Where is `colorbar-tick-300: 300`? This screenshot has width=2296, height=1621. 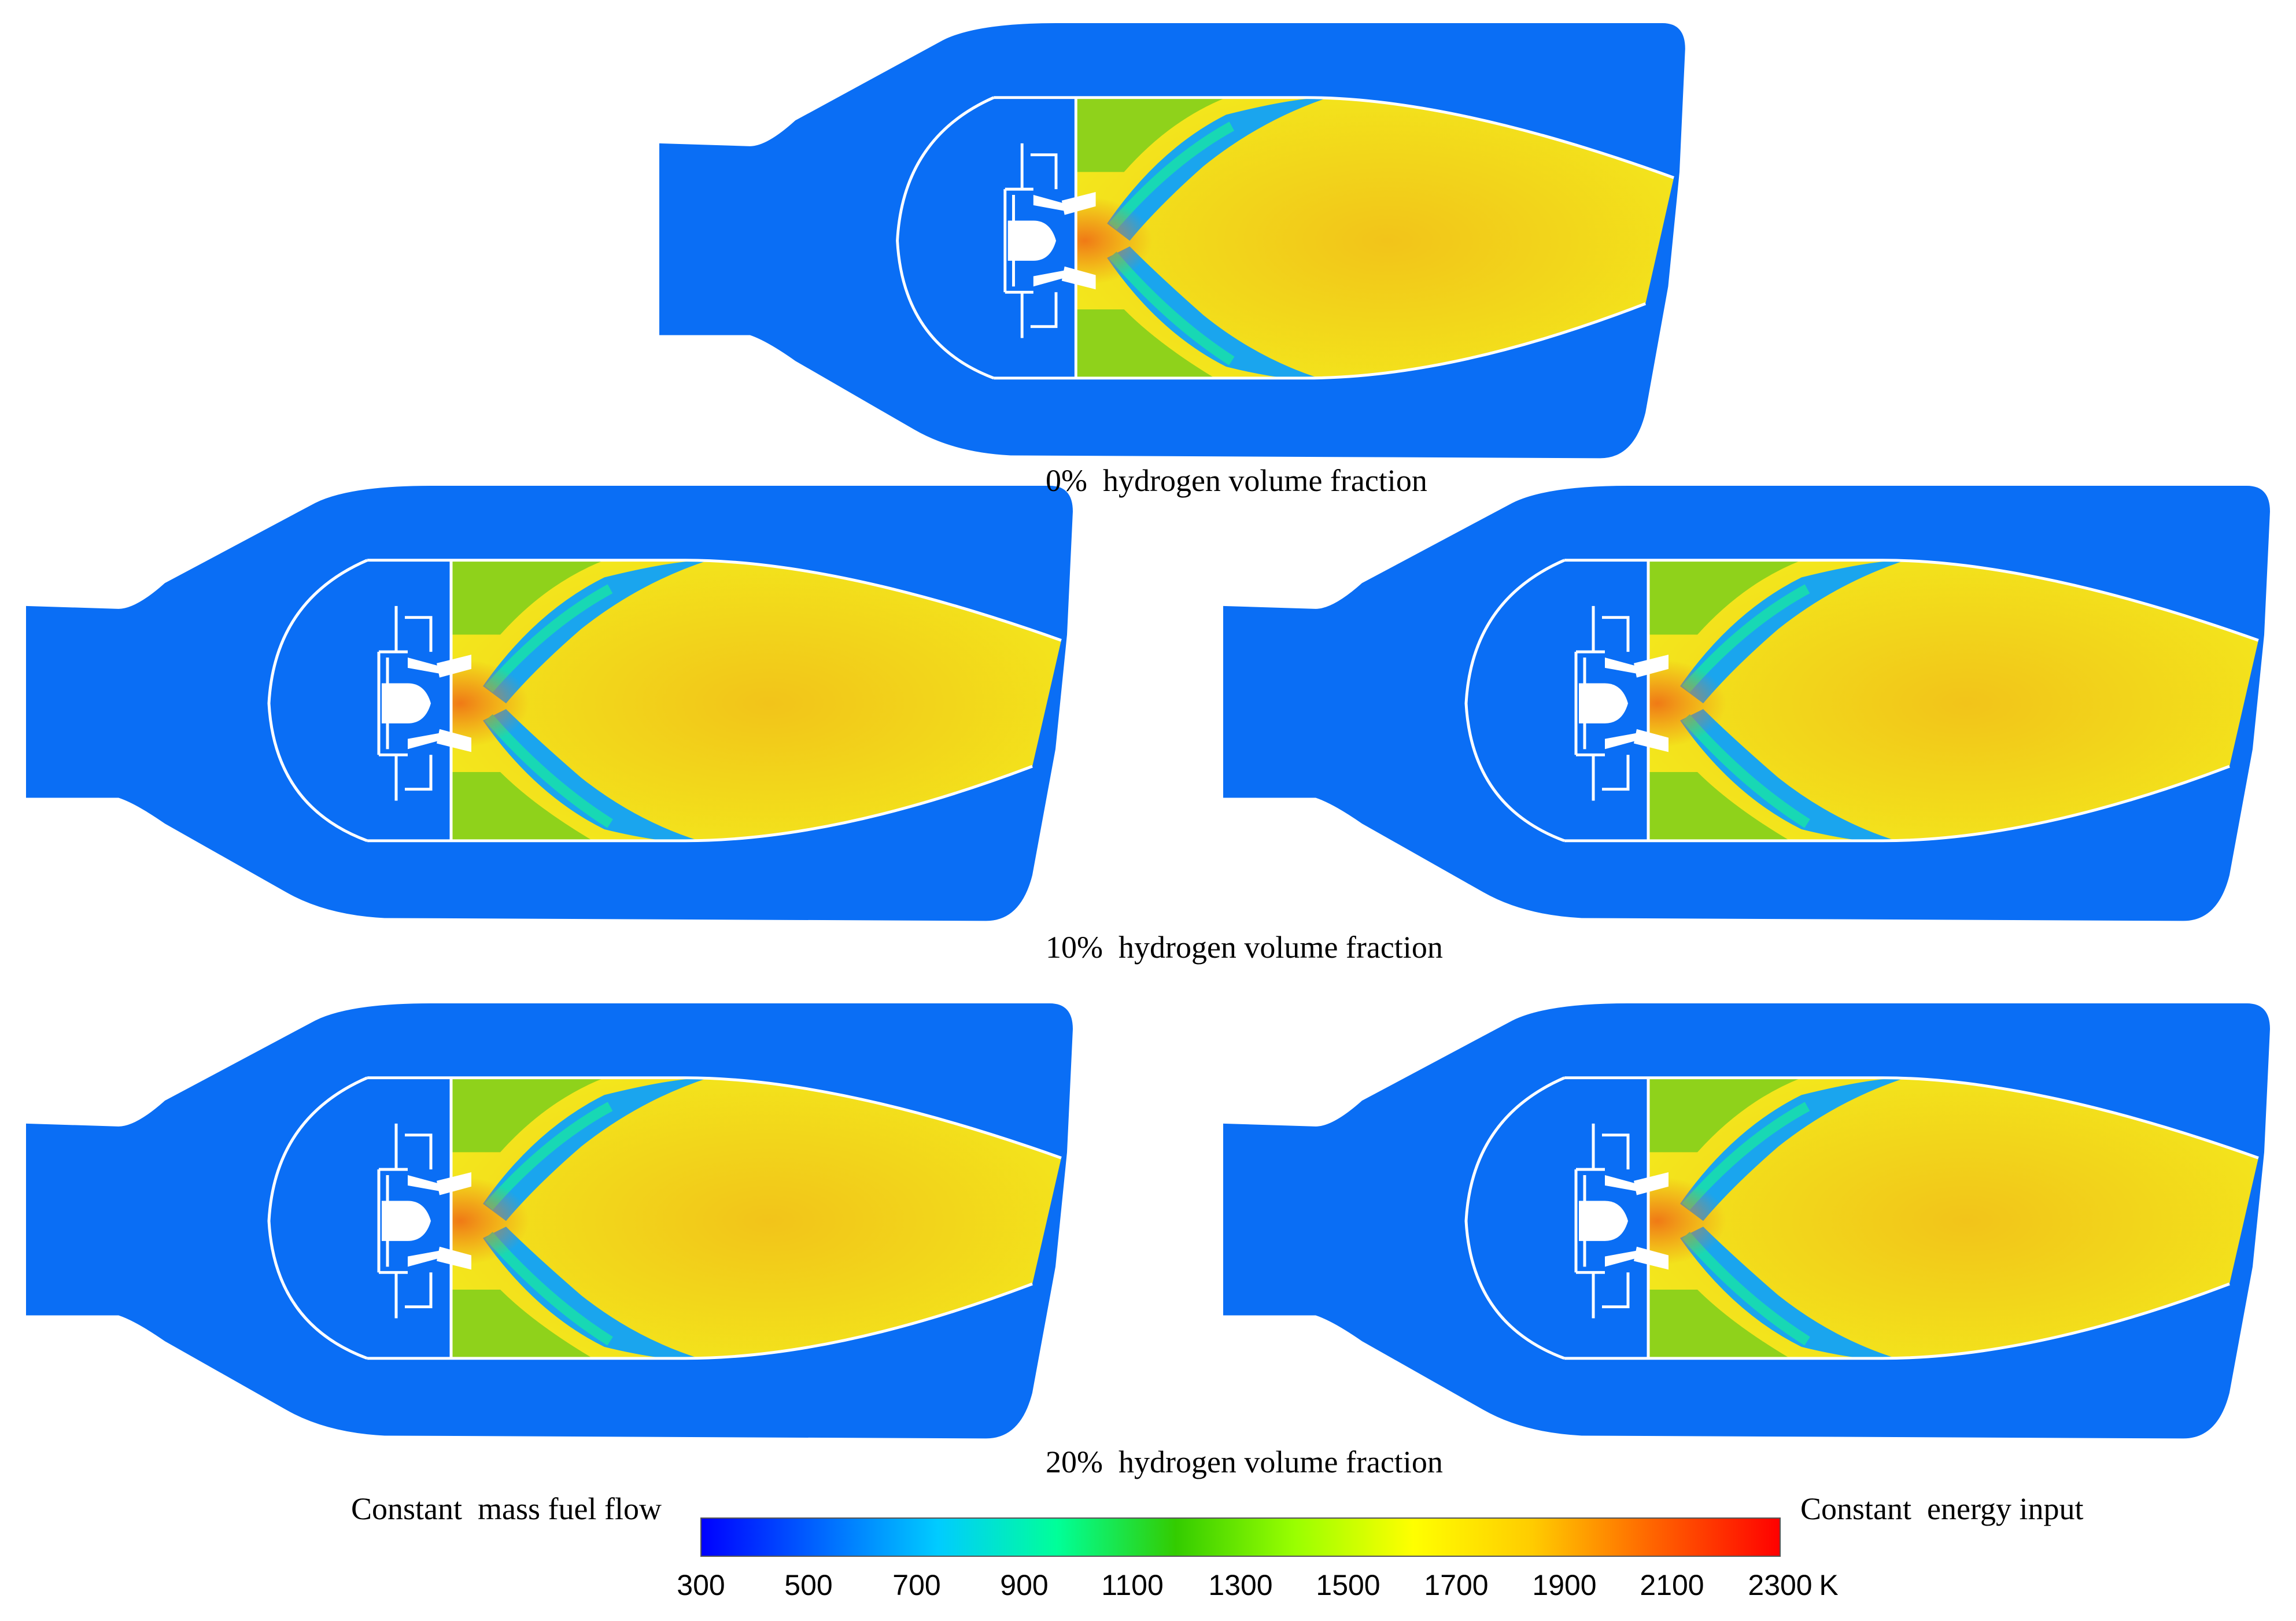 colorbar-tick-300: 300 is located at coordinates (701, 1585).